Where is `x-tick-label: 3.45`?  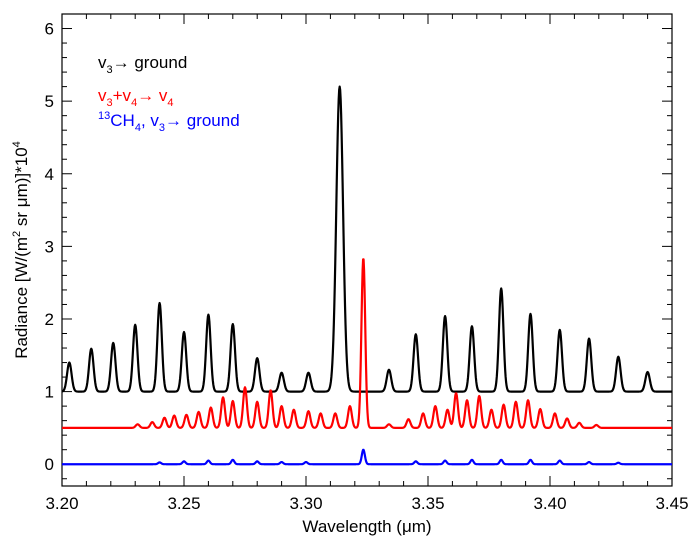
x-tick-label: 3.45 is located at coordinates (671, 503).